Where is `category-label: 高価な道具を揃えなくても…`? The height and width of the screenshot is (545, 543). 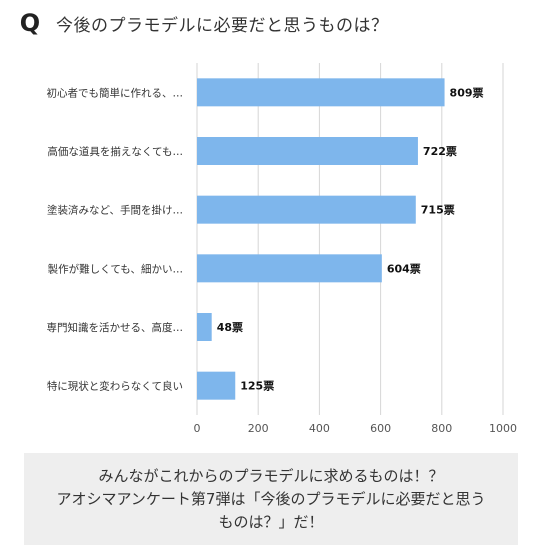
category-label: 高価な道具を揃えなくても… is located at coordinates (115, 151).